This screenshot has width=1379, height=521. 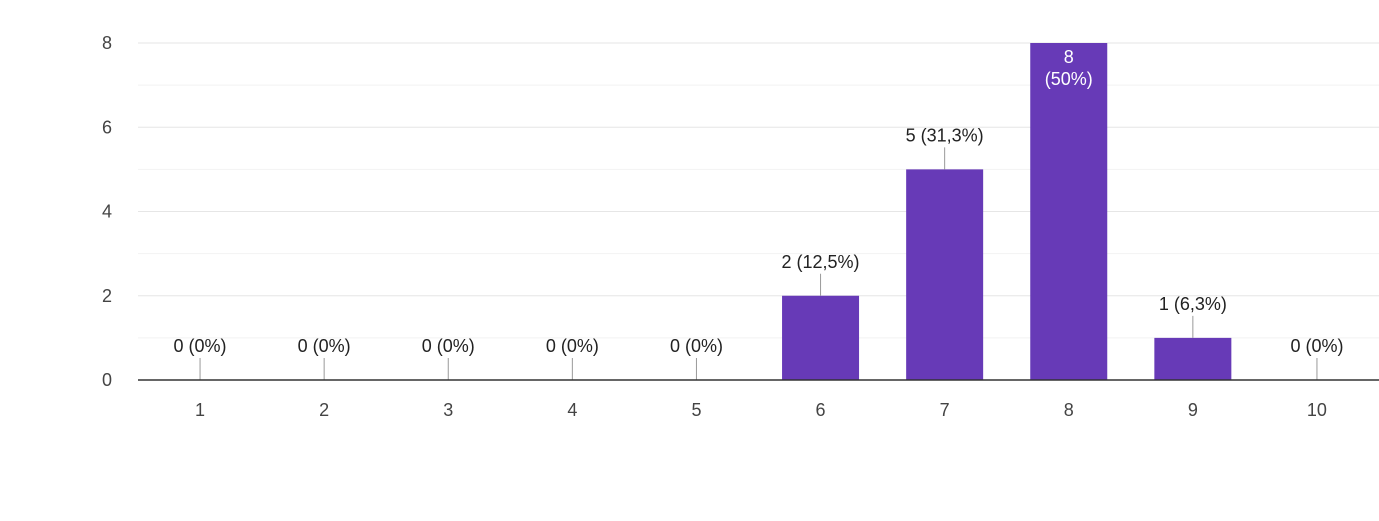 What do you see at coordinates (821, 262) in the screenshot?
I see `bar-value-label: 2 (12,5%)` at bounding box center [821, 262].